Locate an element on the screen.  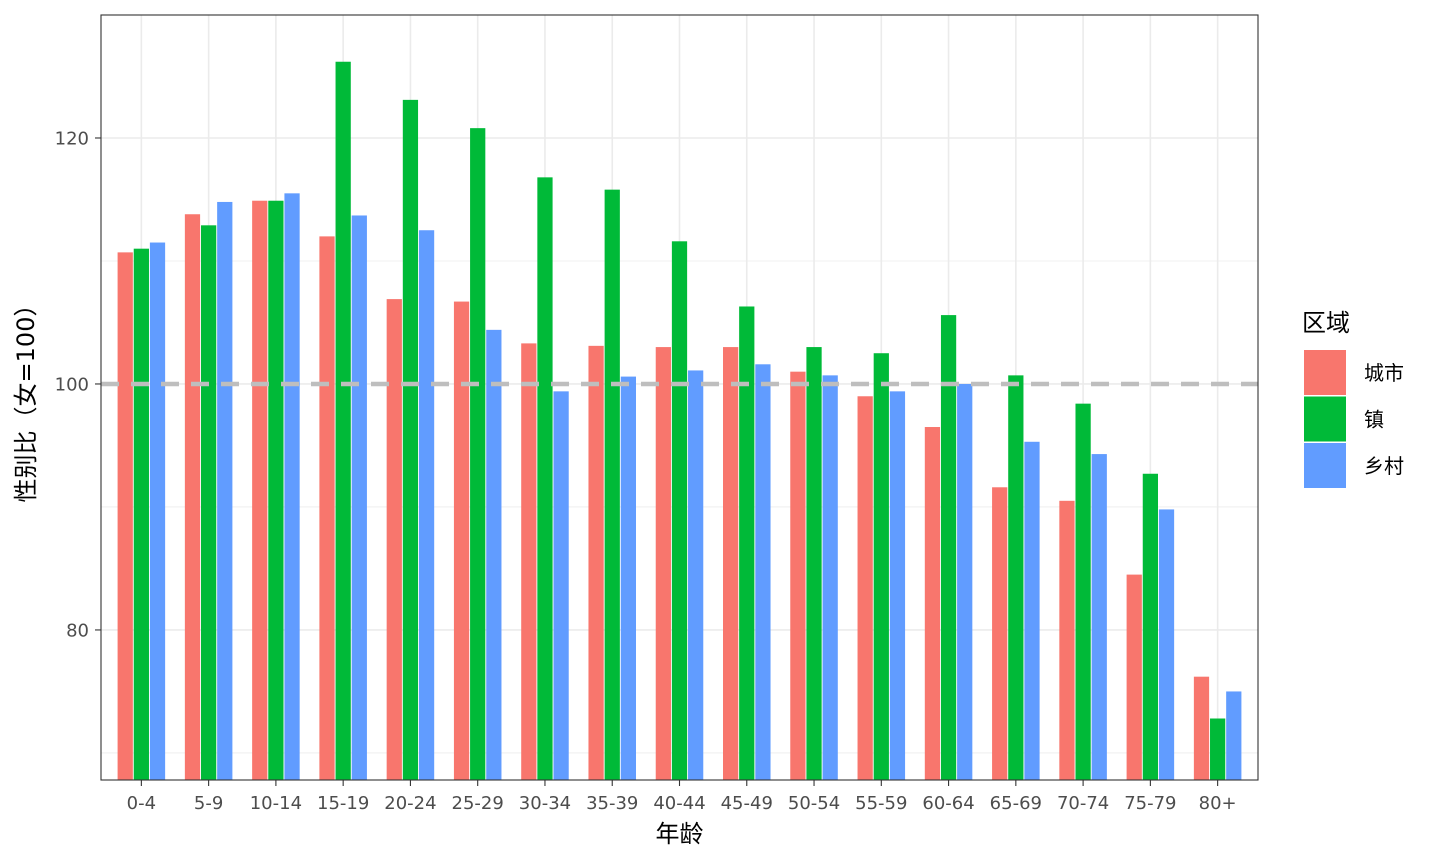
x-tick-label-5: 25-29 is located at coordinates (478, 803).